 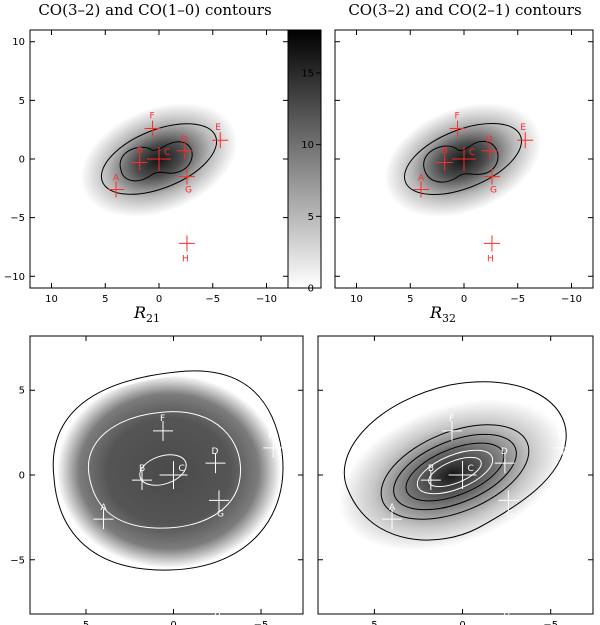 I want to click on title-subscript: 32, so click(x=449, y=318).